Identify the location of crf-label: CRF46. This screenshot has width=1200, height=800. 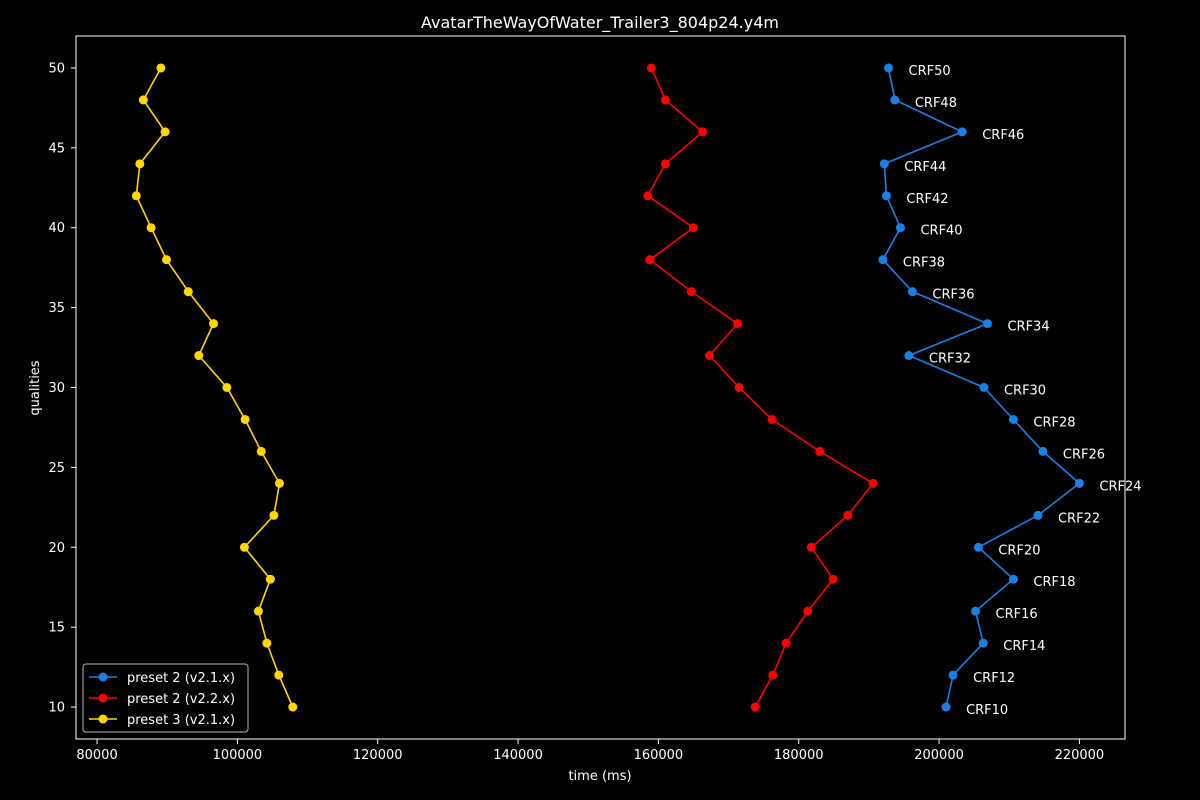
(1003, 135).